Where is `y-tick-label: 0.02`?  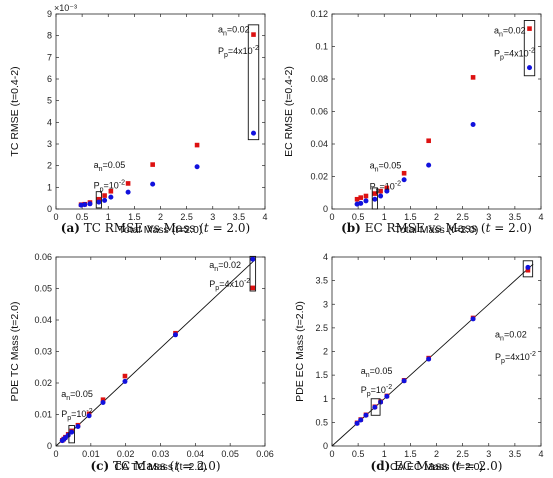 y-tick-label: 0.02 is located at coordinates (43, 383).